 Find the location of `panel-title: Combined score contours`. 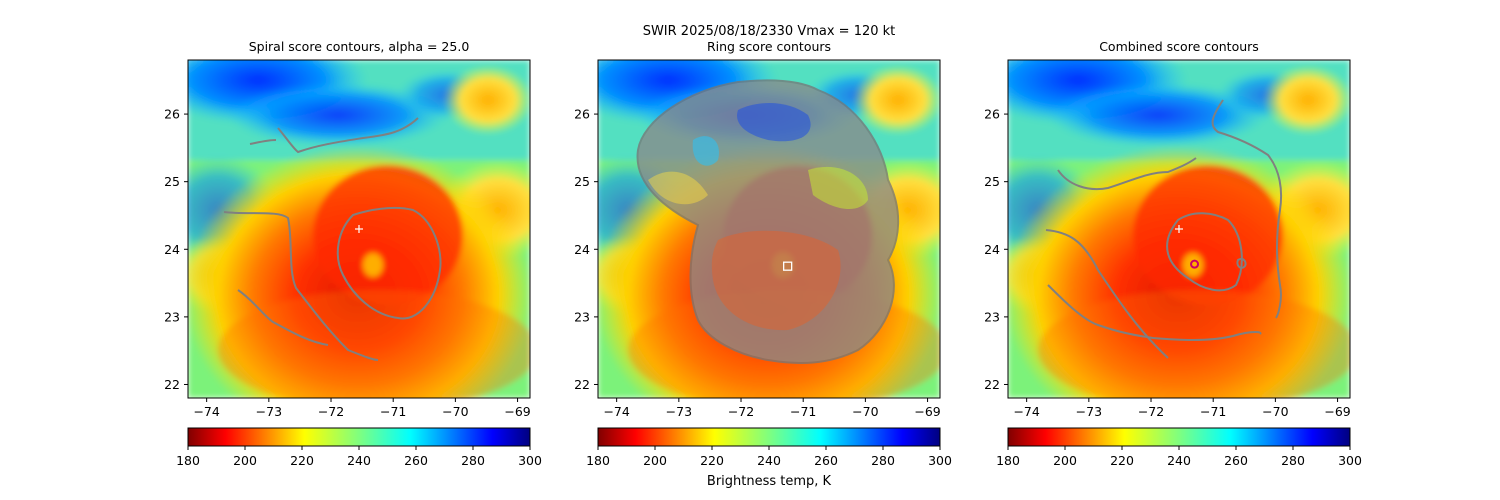

panel-title: Combined score contours is located at coordinates (1179, 46).